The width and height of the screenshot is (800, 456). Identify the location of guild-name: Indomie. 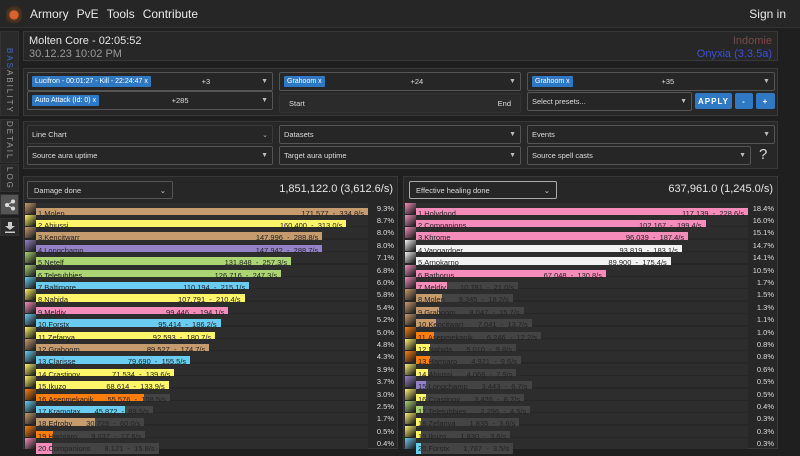
(752, 41).